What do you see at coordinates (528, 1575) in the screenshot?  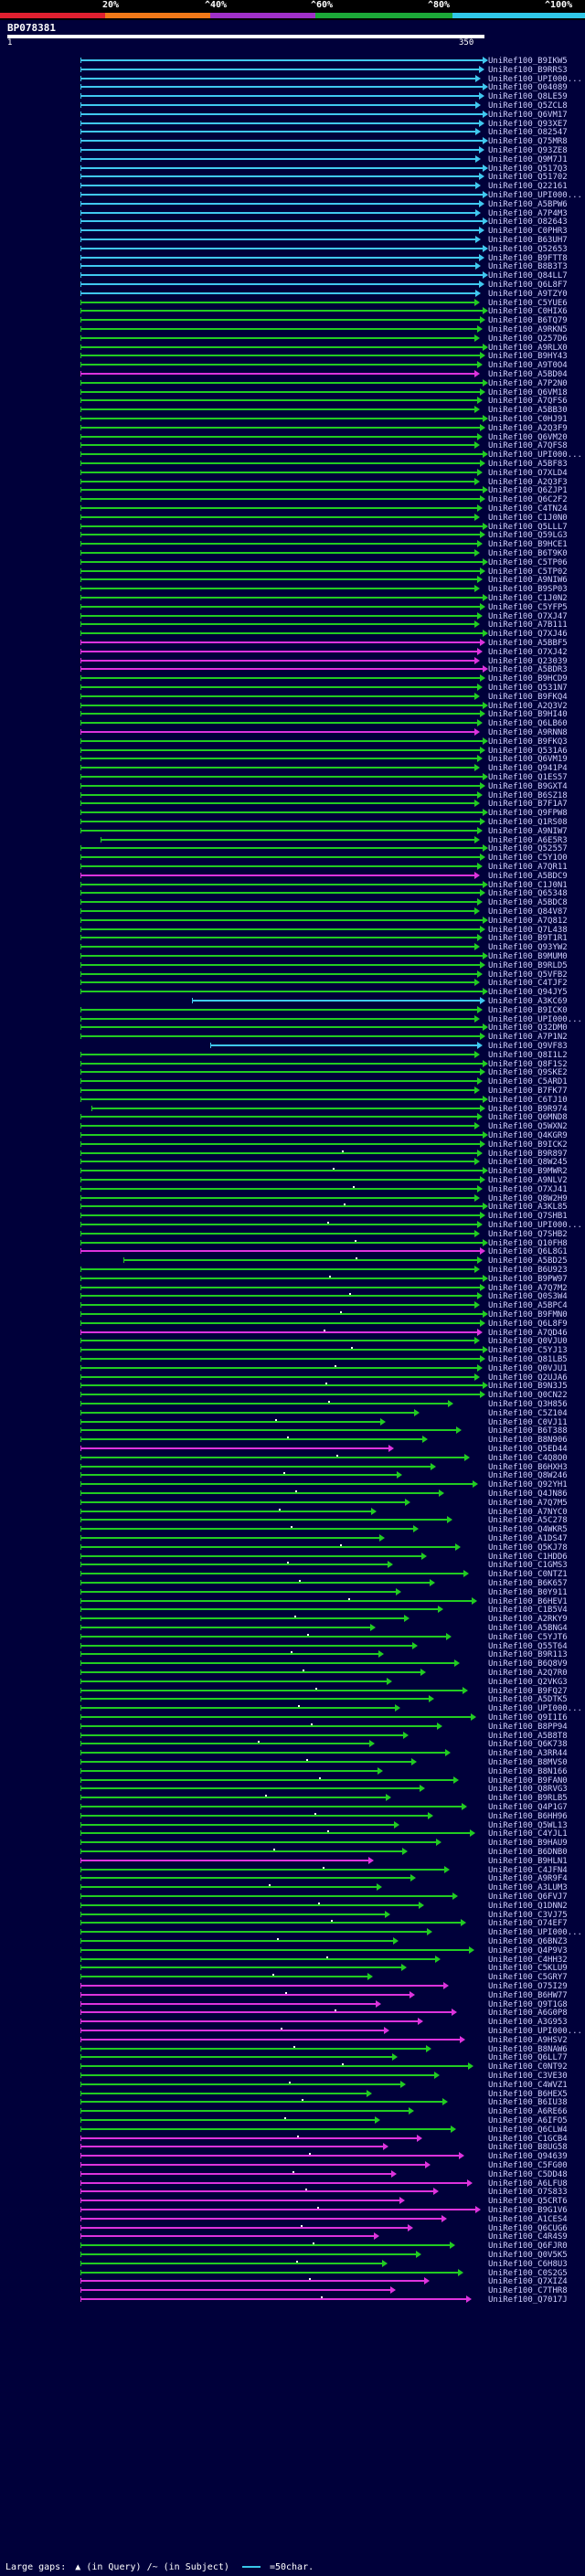 I see `hit-label: UniRef100_C0NTZ1` at bounding box center [528, 1575].